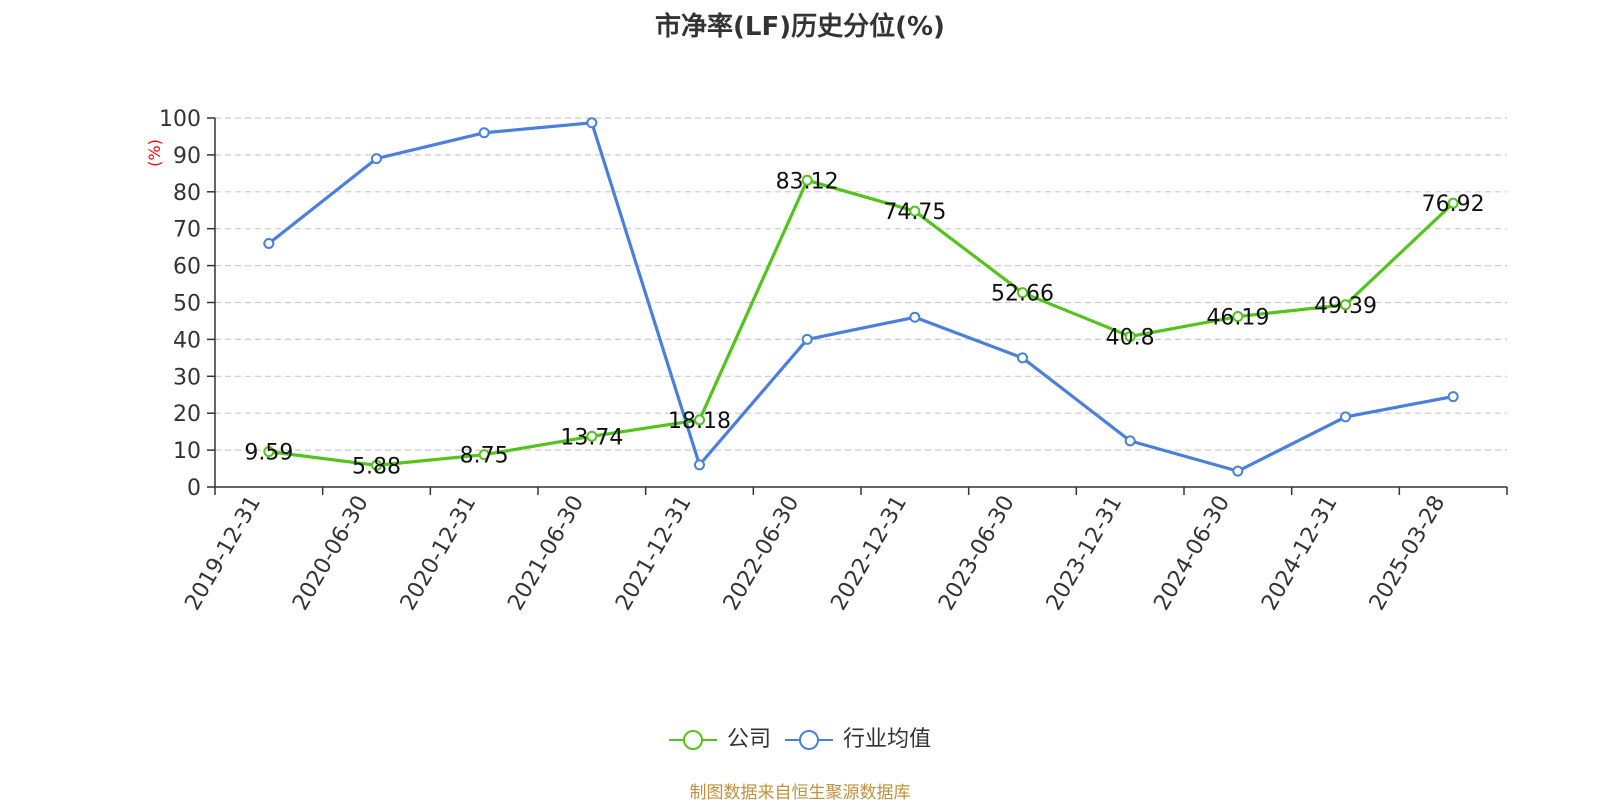  Describe the element at coordinates (1085, 553) in the screenshot. I see `x-tick-label: 2023-12-31` at that location.